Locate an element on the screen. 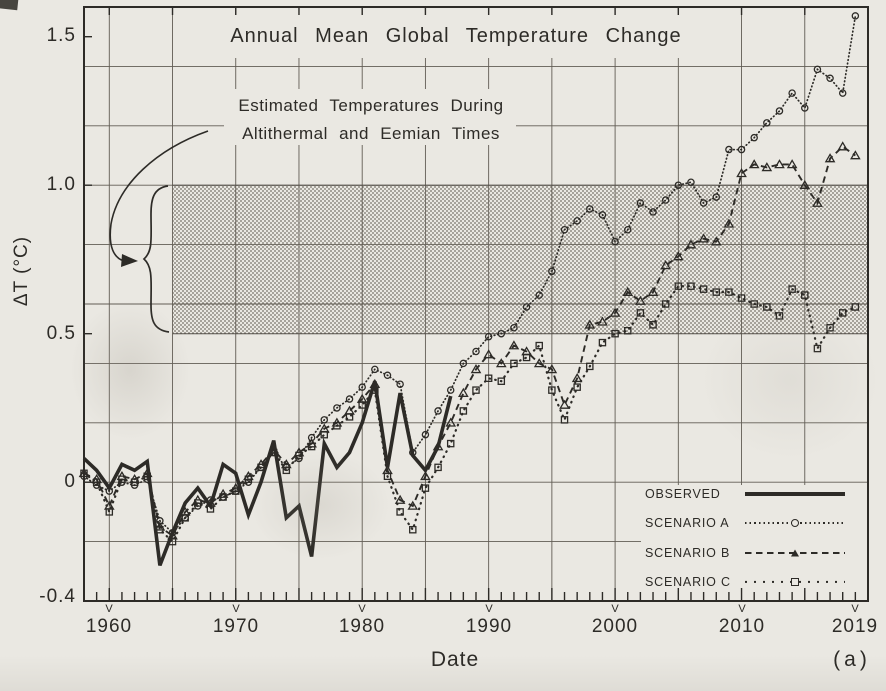  x-tick-label: 1980 is located at coordinates (362, 626).